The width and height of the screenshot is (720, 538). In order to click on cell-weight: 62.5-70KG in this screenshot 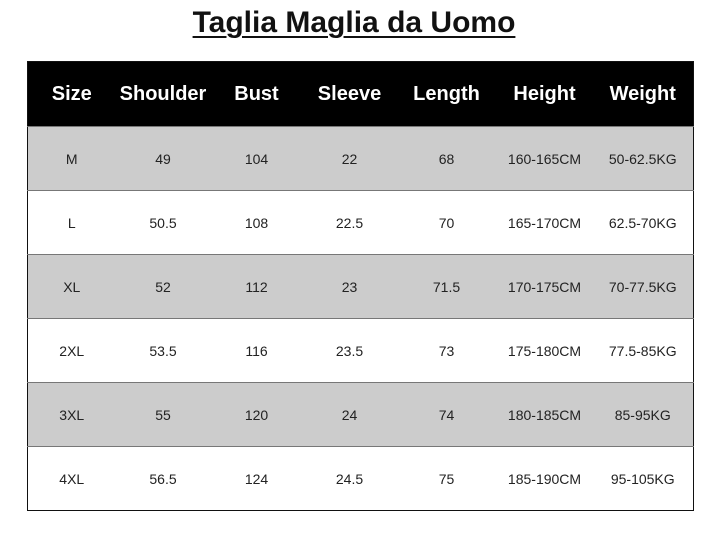, I will do `click(643, 222)`.